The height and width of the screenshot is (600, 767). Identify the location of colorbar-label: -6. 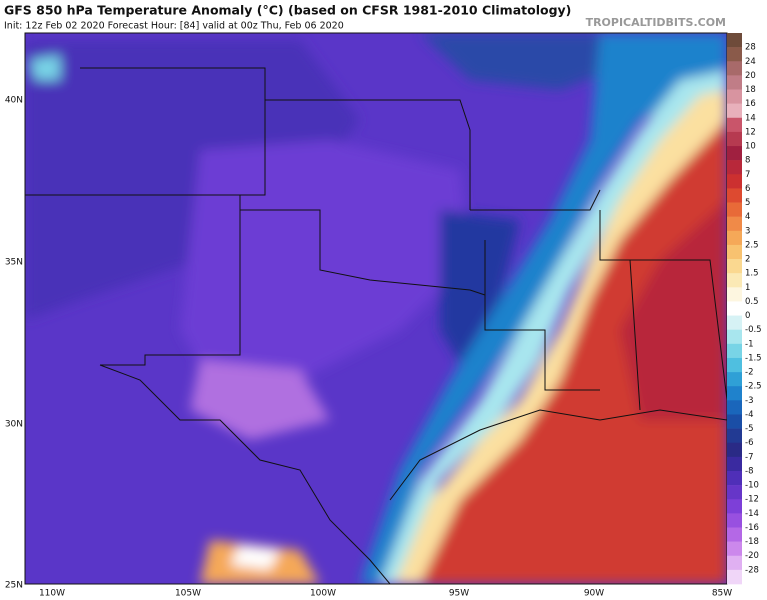
(749, 443).